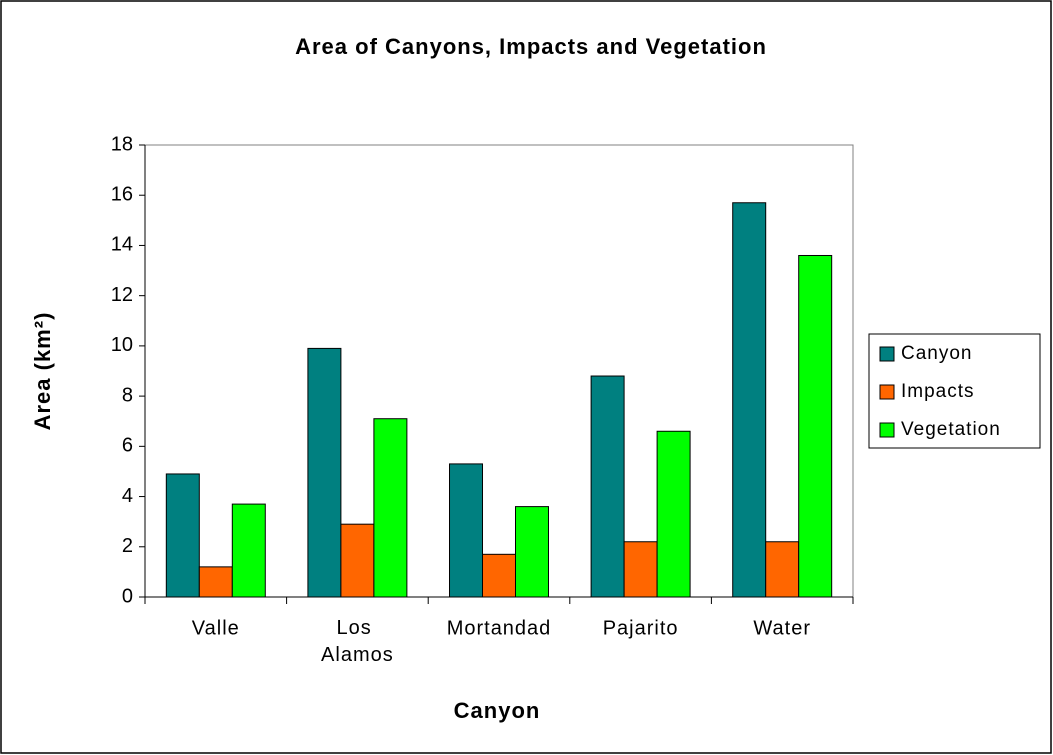 Image resolution: width=1053 pixels, height=755 pixels. What do you see at coordinates (937, 353) in the screenshot?
I see `legend-label: Canyon` at bounding box center [937, 353].